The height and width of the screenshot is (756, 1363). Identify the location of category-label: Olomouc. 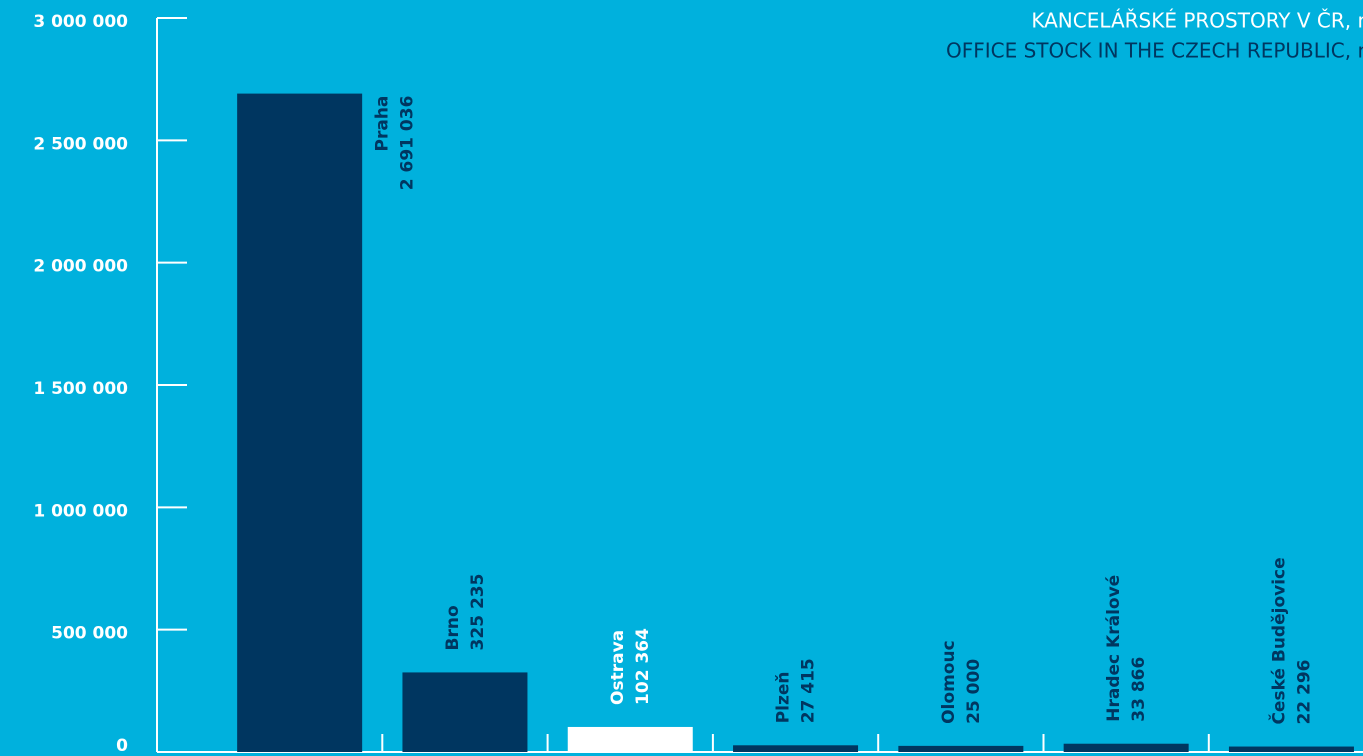
(949, 682).